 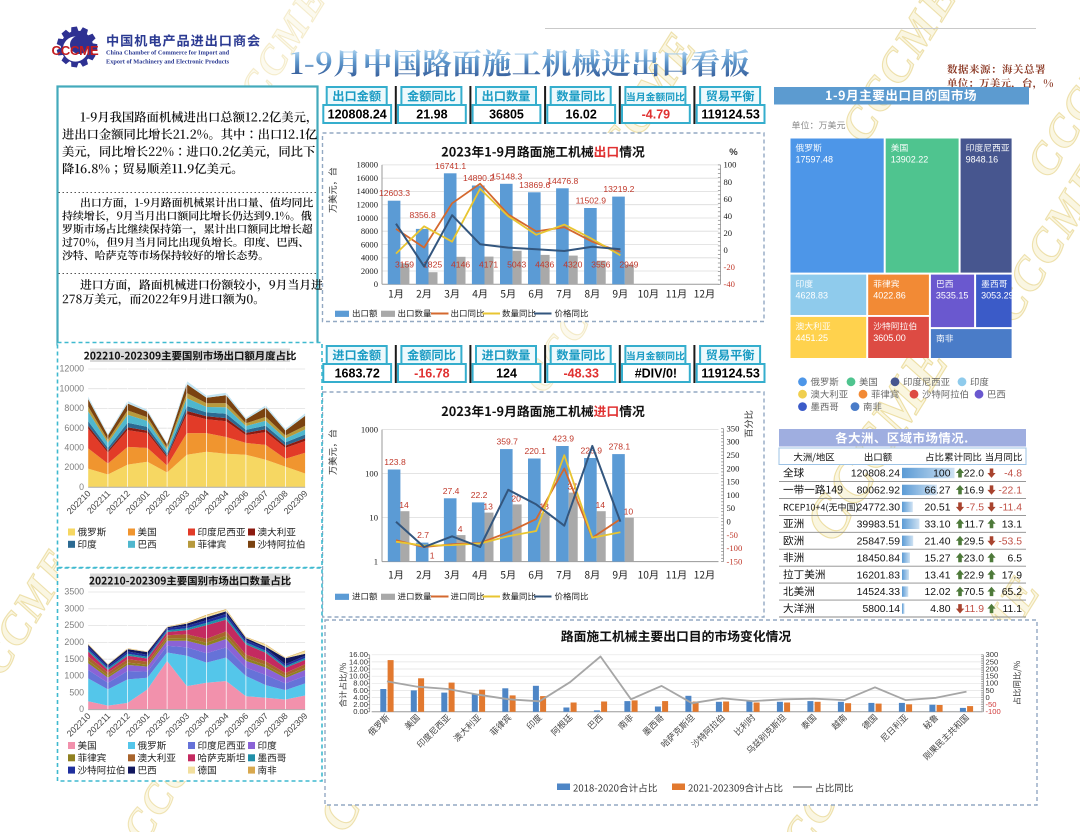 What do you see at coordinates (74, 592) in the screenshot?
I see `svg-text: 3500` at bounding box center [74, 592].